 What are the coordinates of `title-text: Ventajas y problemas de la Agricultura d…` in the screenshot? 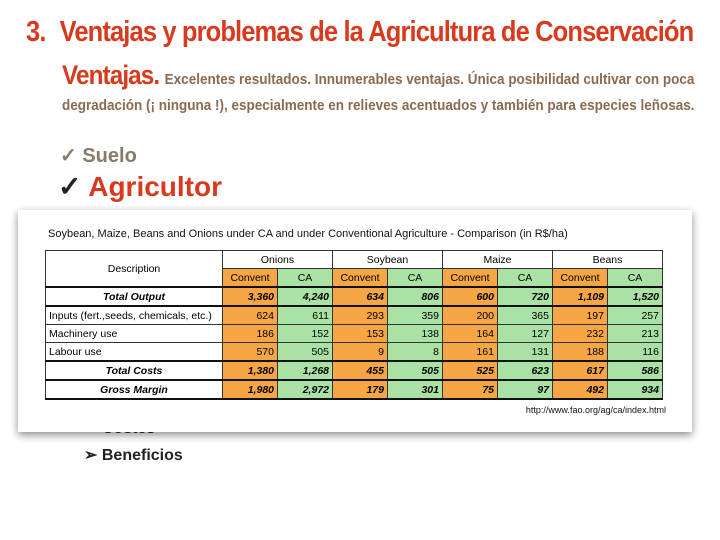 It's located at (377, 32).